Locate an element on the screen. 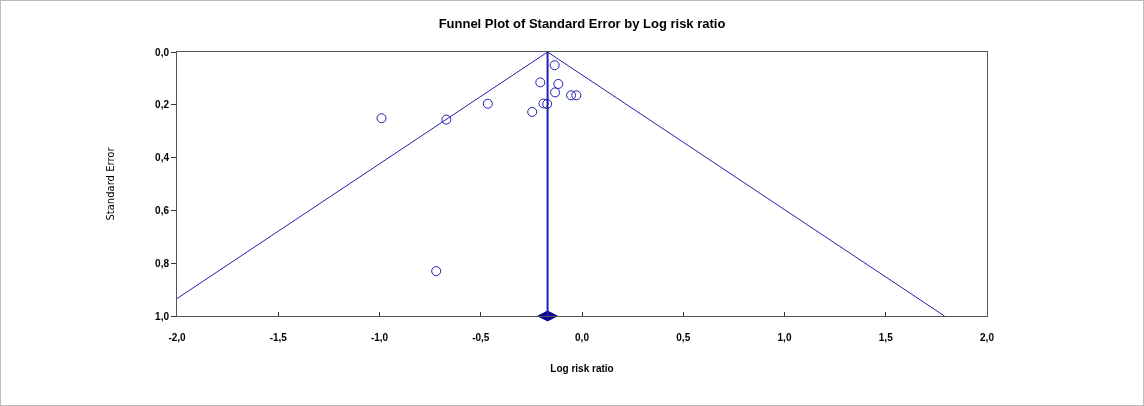  x-tick-label: 1,0 is located at coordinates (784, 337).